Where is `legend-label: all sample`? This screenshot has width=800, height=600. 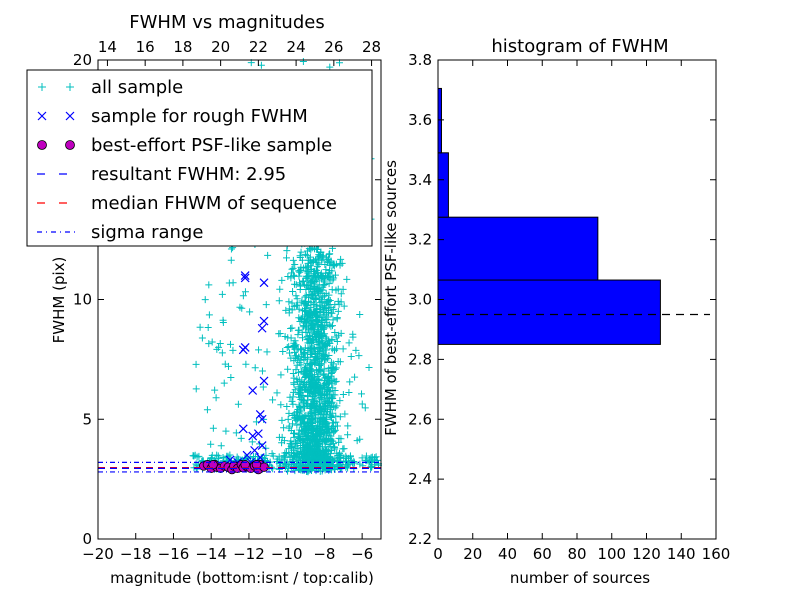 legend-label: all sample is located at coordinates (137, 87).